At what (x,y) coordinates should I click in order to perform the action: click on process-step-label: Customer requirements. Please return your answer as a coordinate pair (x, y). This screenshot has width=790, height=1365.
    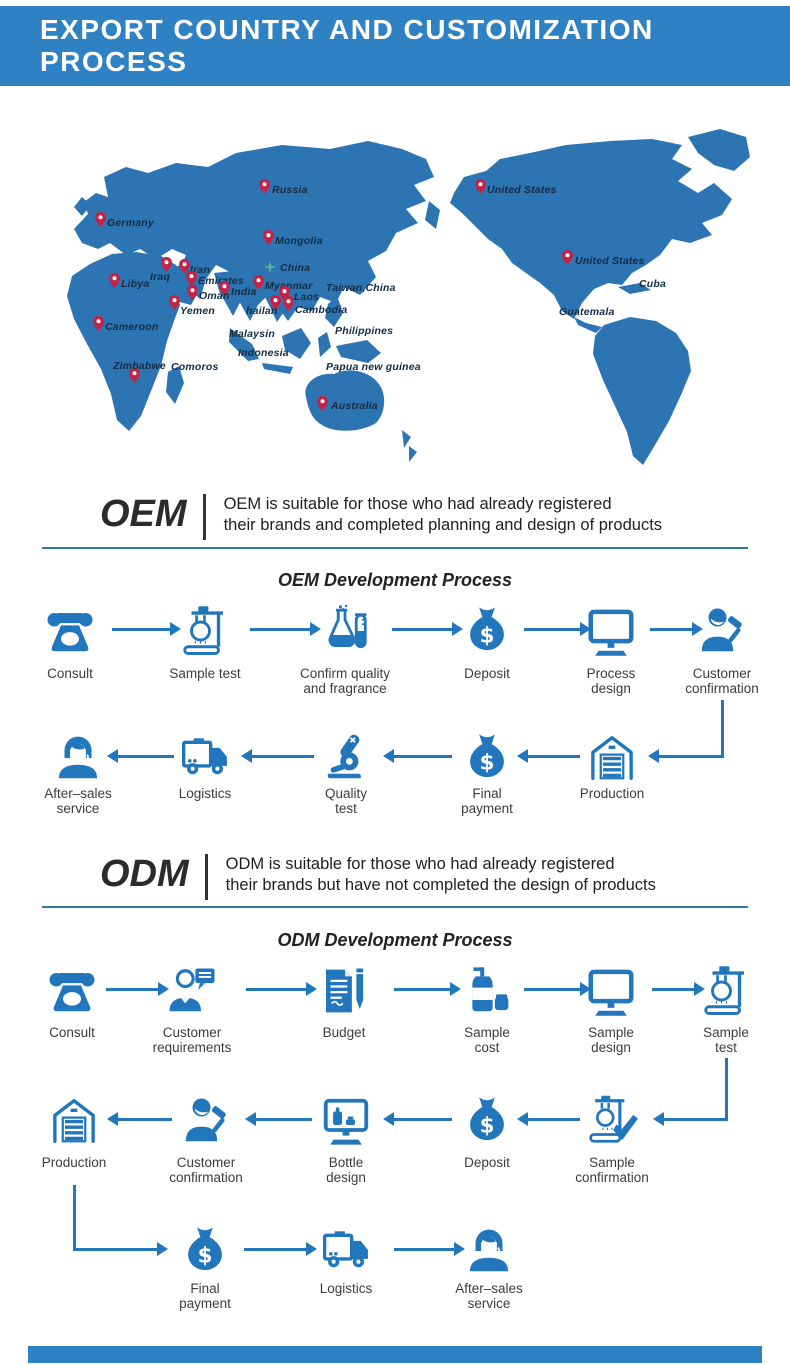
    Looking at the image, I should click on (192, 1040).